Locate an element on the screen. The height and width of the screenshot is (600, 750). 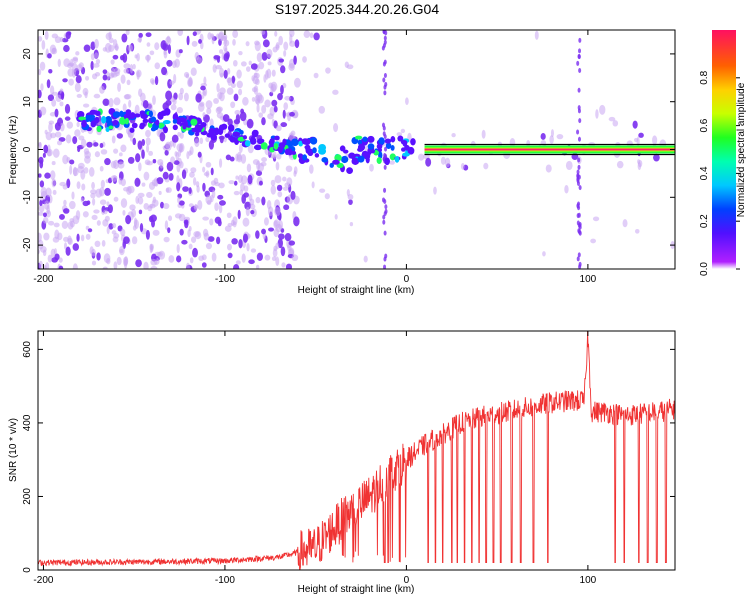
colorbar-label: Normalized spectral amplitude is located at coordinates (741, 149).